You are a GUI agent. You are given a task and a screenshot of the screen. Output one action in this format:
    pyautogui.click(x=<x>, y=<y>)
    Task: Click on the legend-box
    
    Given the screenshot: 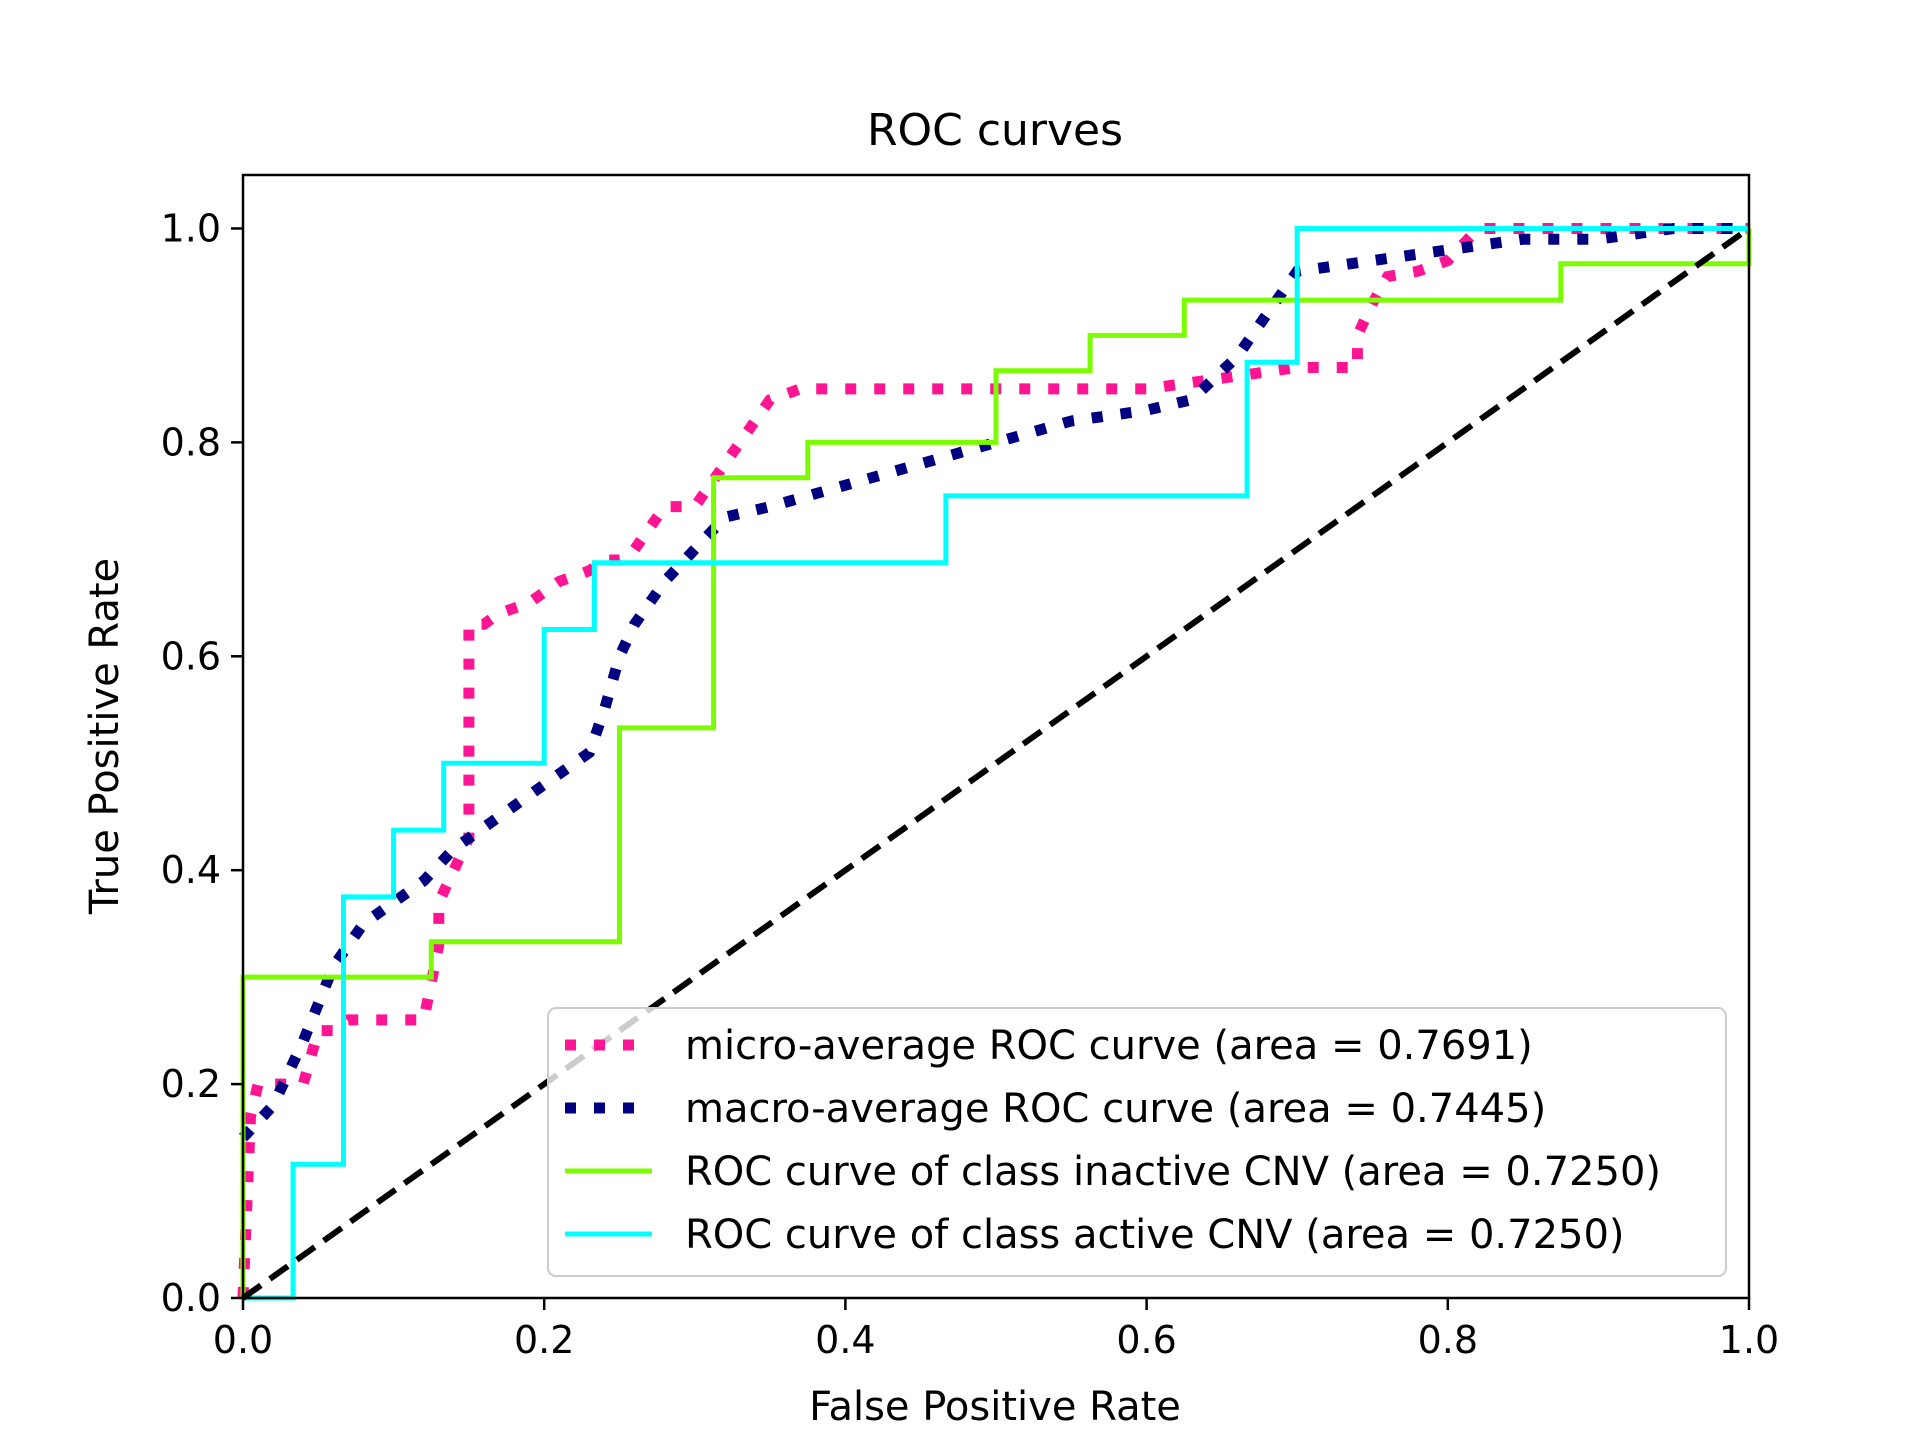 What is the action you would take?
    pyautogui.click(x=1137, y=1142)
    